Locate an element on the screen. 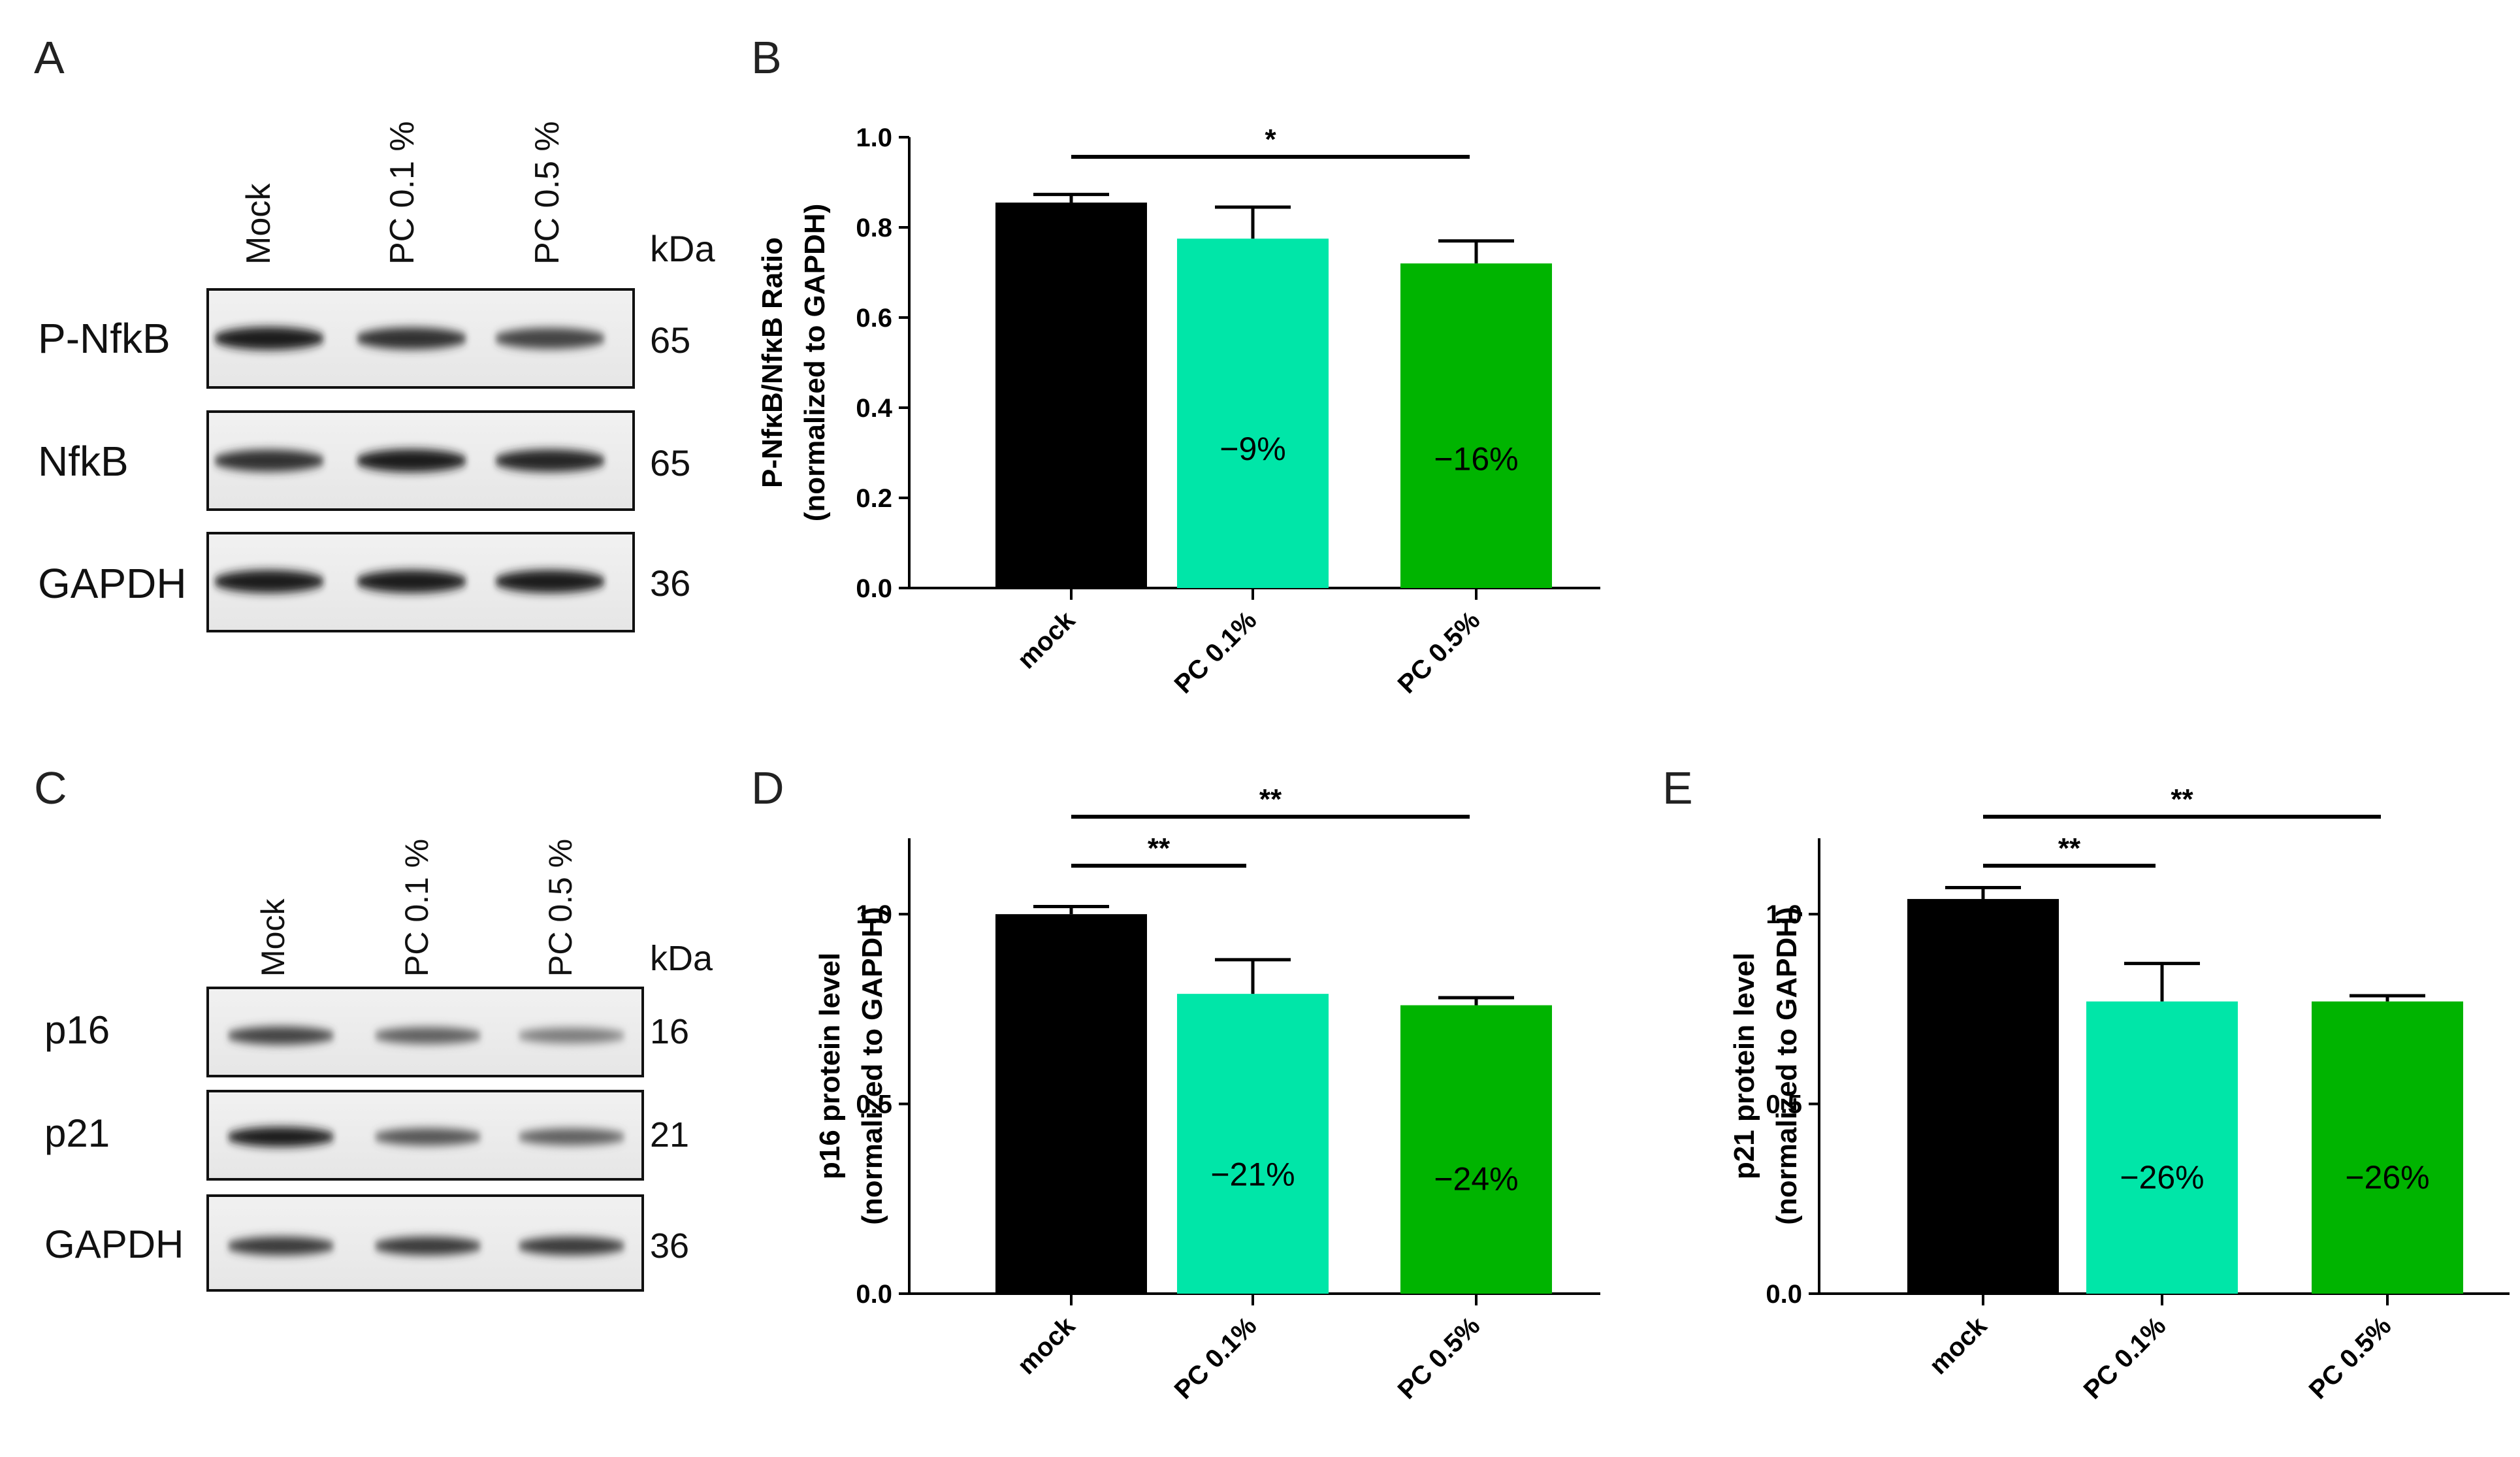 This screenshot has width=2520, height=1457. y-tick-label: 0.4 is located at coordinates (874, 408).